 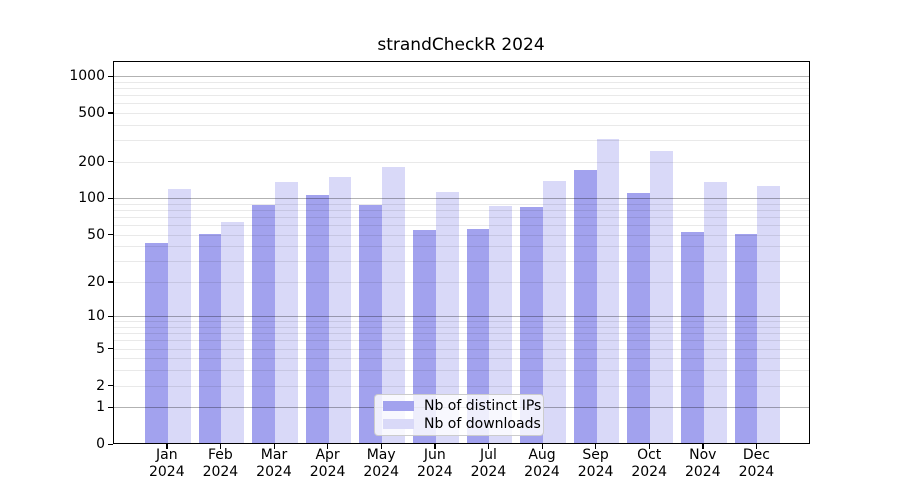 What do you see at coordinates (317, 318) in the screenshot?
I see `bar-nb-of-distinct-ips-apr` at bounding box center [317, 318].